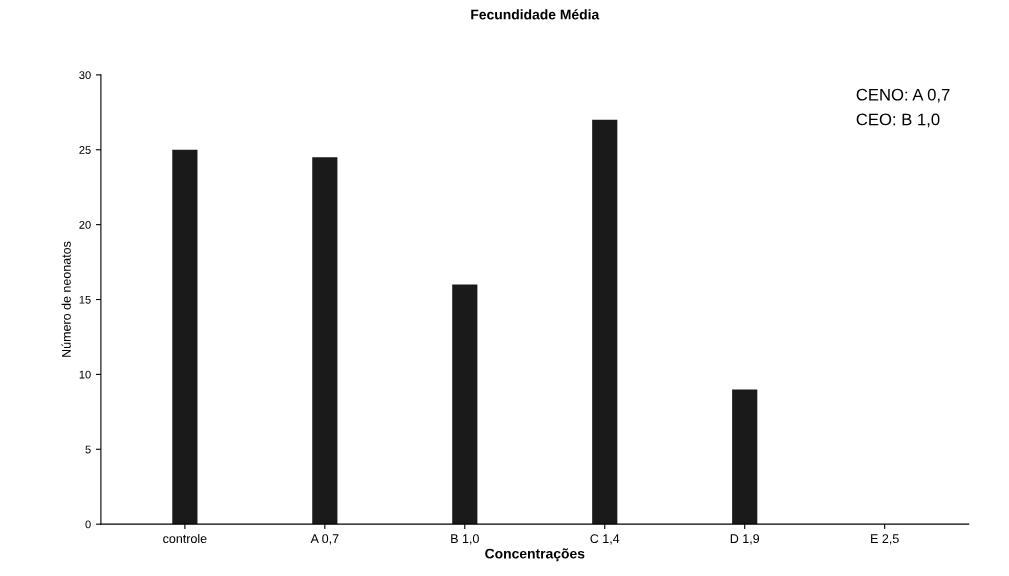  Describe the element at coordinates (898, 120) in the screenshot. I see `annotation: CEO: B 1,0` at that location.